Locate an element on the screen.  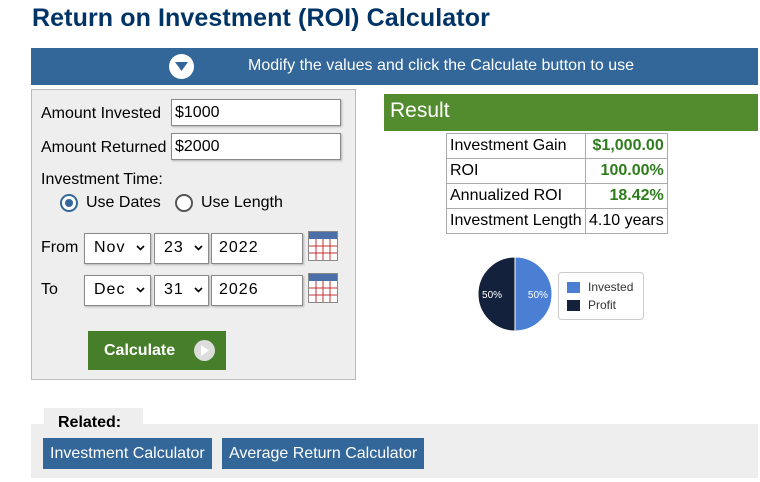
use-dates-radio: Use Dates is located at coordinates (110, 203).